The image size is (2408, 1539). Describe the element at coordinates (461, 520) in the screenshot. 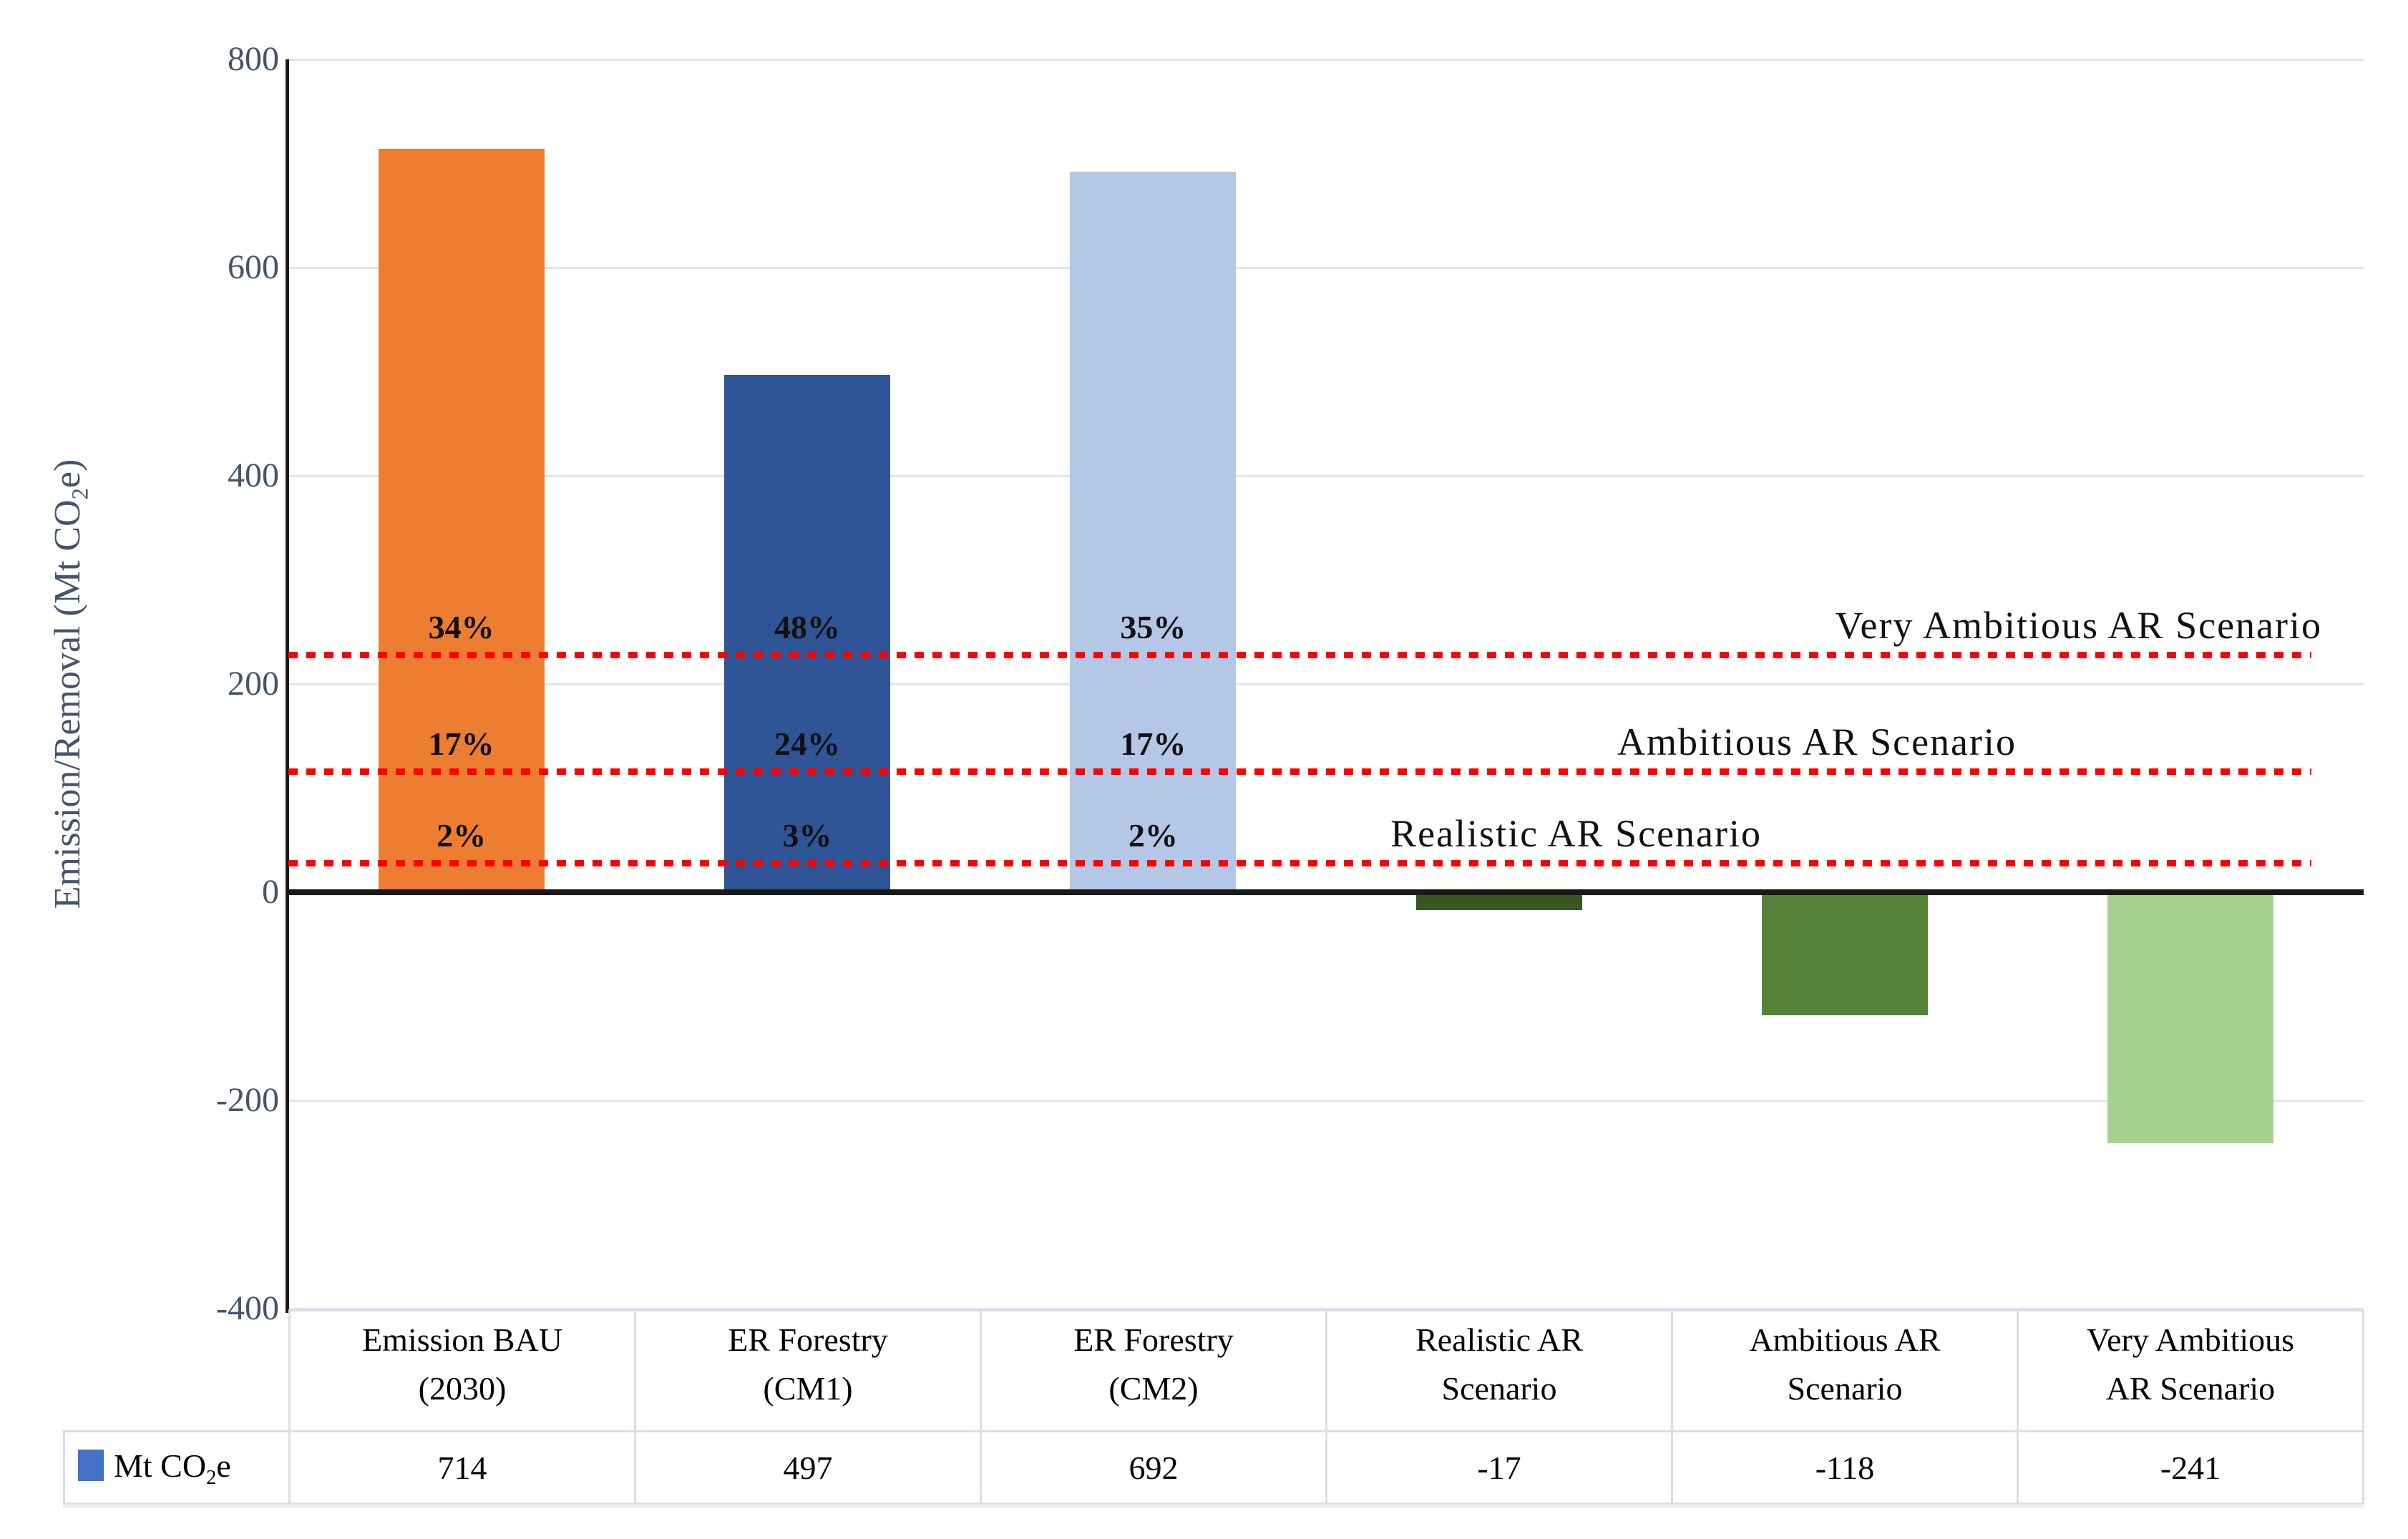

I see `bar-emission-bau-2030` at that location.